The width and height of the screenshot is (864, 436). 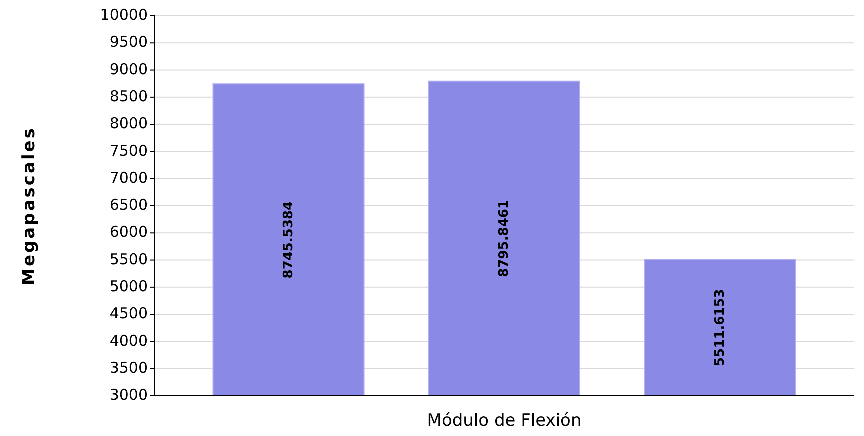 I want to click on y-tick-label: 6500, so click(x=129, y=205).